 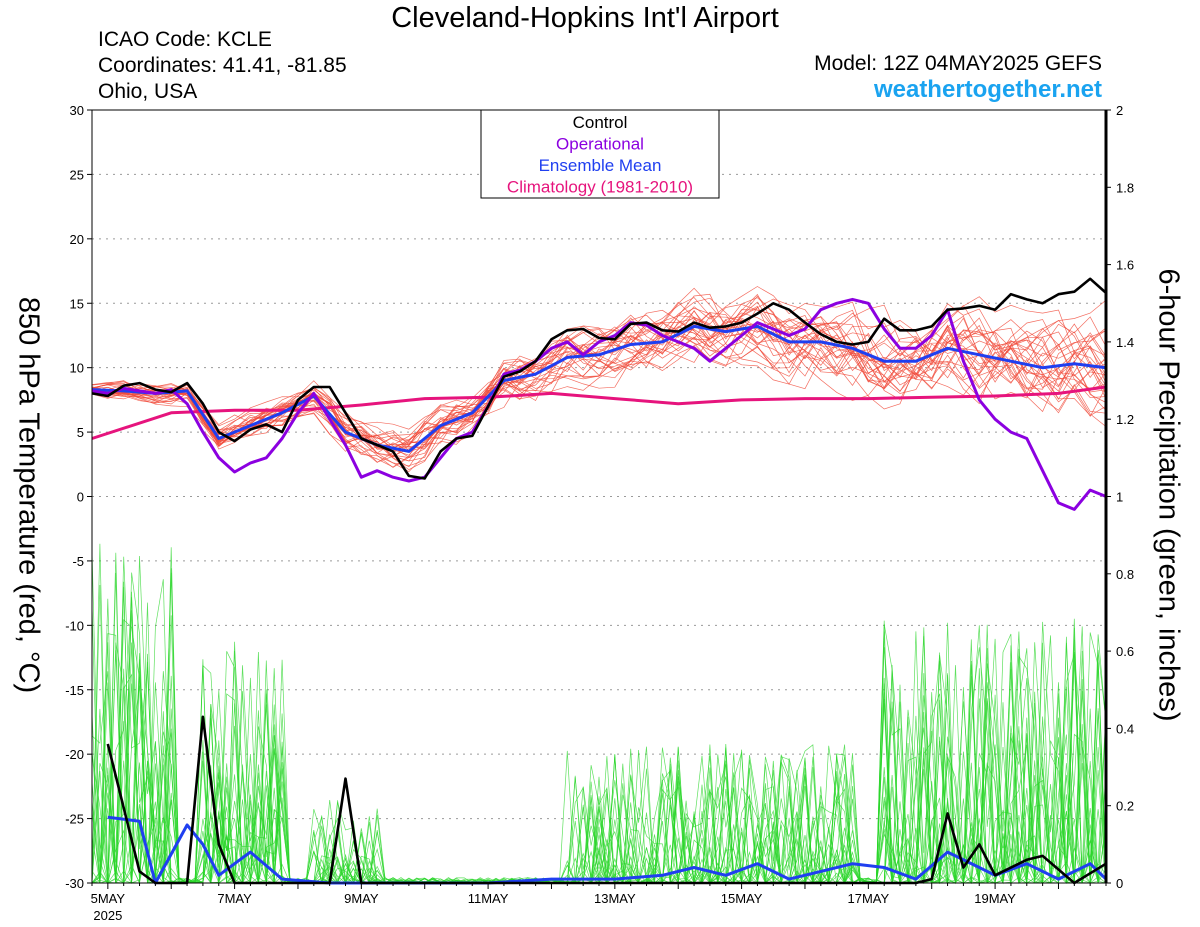 I want to click on x-tick-label: 17MAY, so click(x=869, y=898).